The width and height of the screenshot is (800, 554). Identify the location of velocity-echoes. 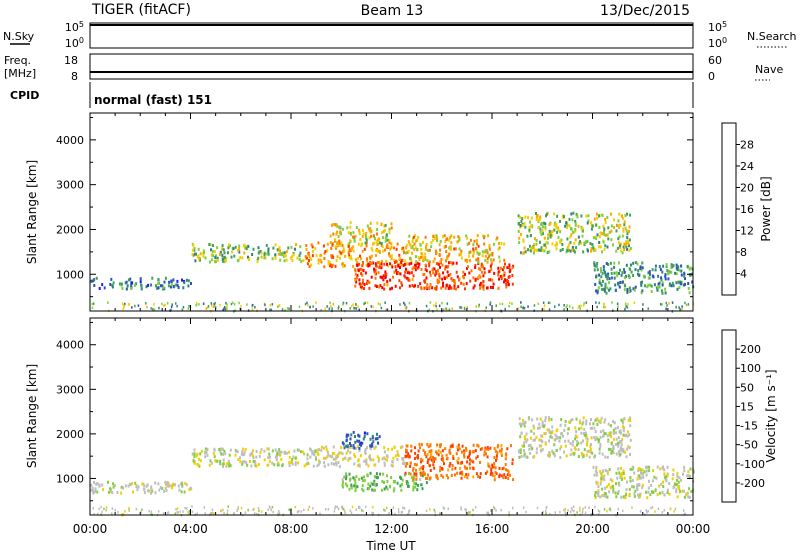
(392, 466).